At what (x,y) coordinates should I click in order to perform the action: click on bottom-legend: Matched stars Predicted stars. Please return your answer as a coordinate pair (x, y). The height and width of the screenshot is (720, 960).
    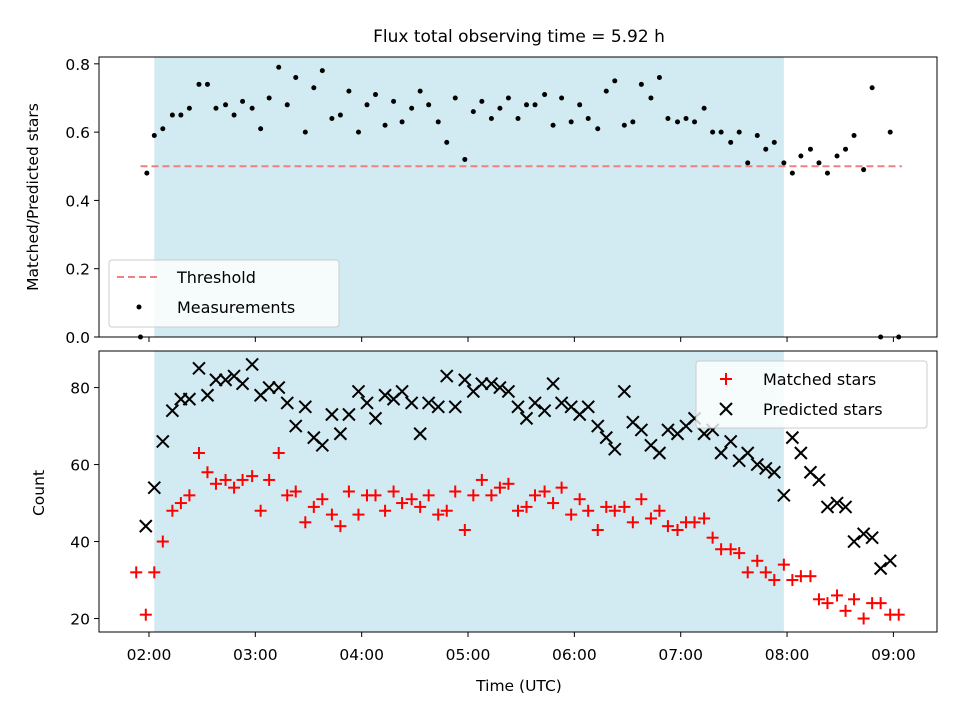
    Looking at the image, I should click on (811, 394).